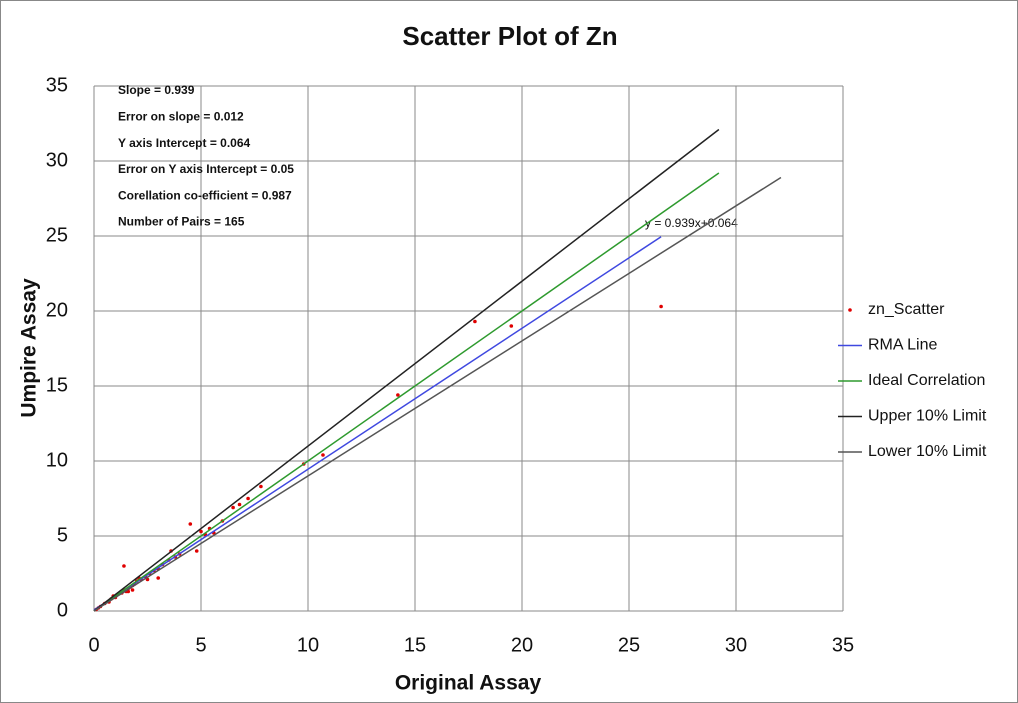 Image resolution: width=1018 pixels, height=703 pixels. Describe the element at coordinates (57, 85) in the screenshot. I see `y-tick-label: 35` at that location.